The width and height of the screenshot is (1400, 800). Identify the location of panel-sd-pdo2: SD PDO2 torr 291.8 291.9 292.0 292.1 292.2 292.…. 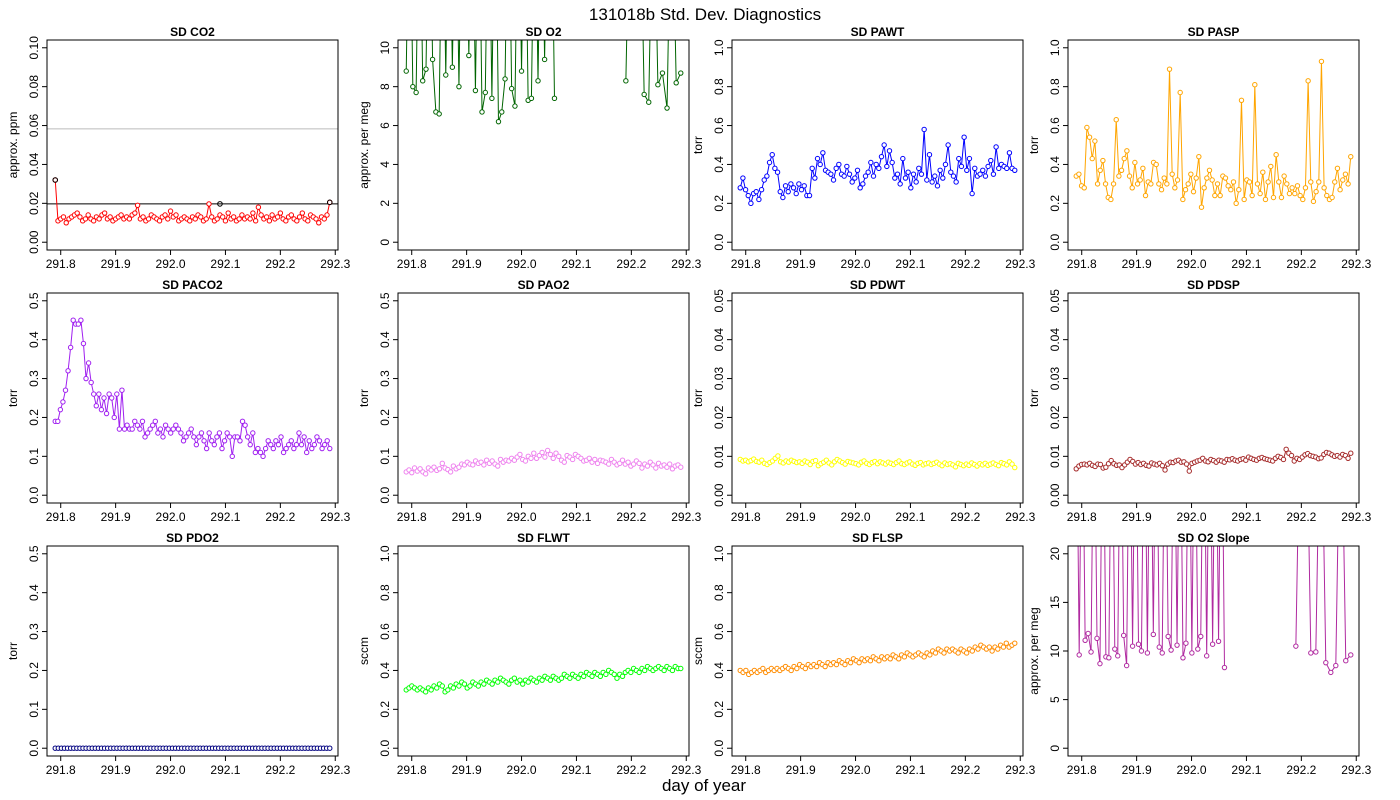
(178, 654).